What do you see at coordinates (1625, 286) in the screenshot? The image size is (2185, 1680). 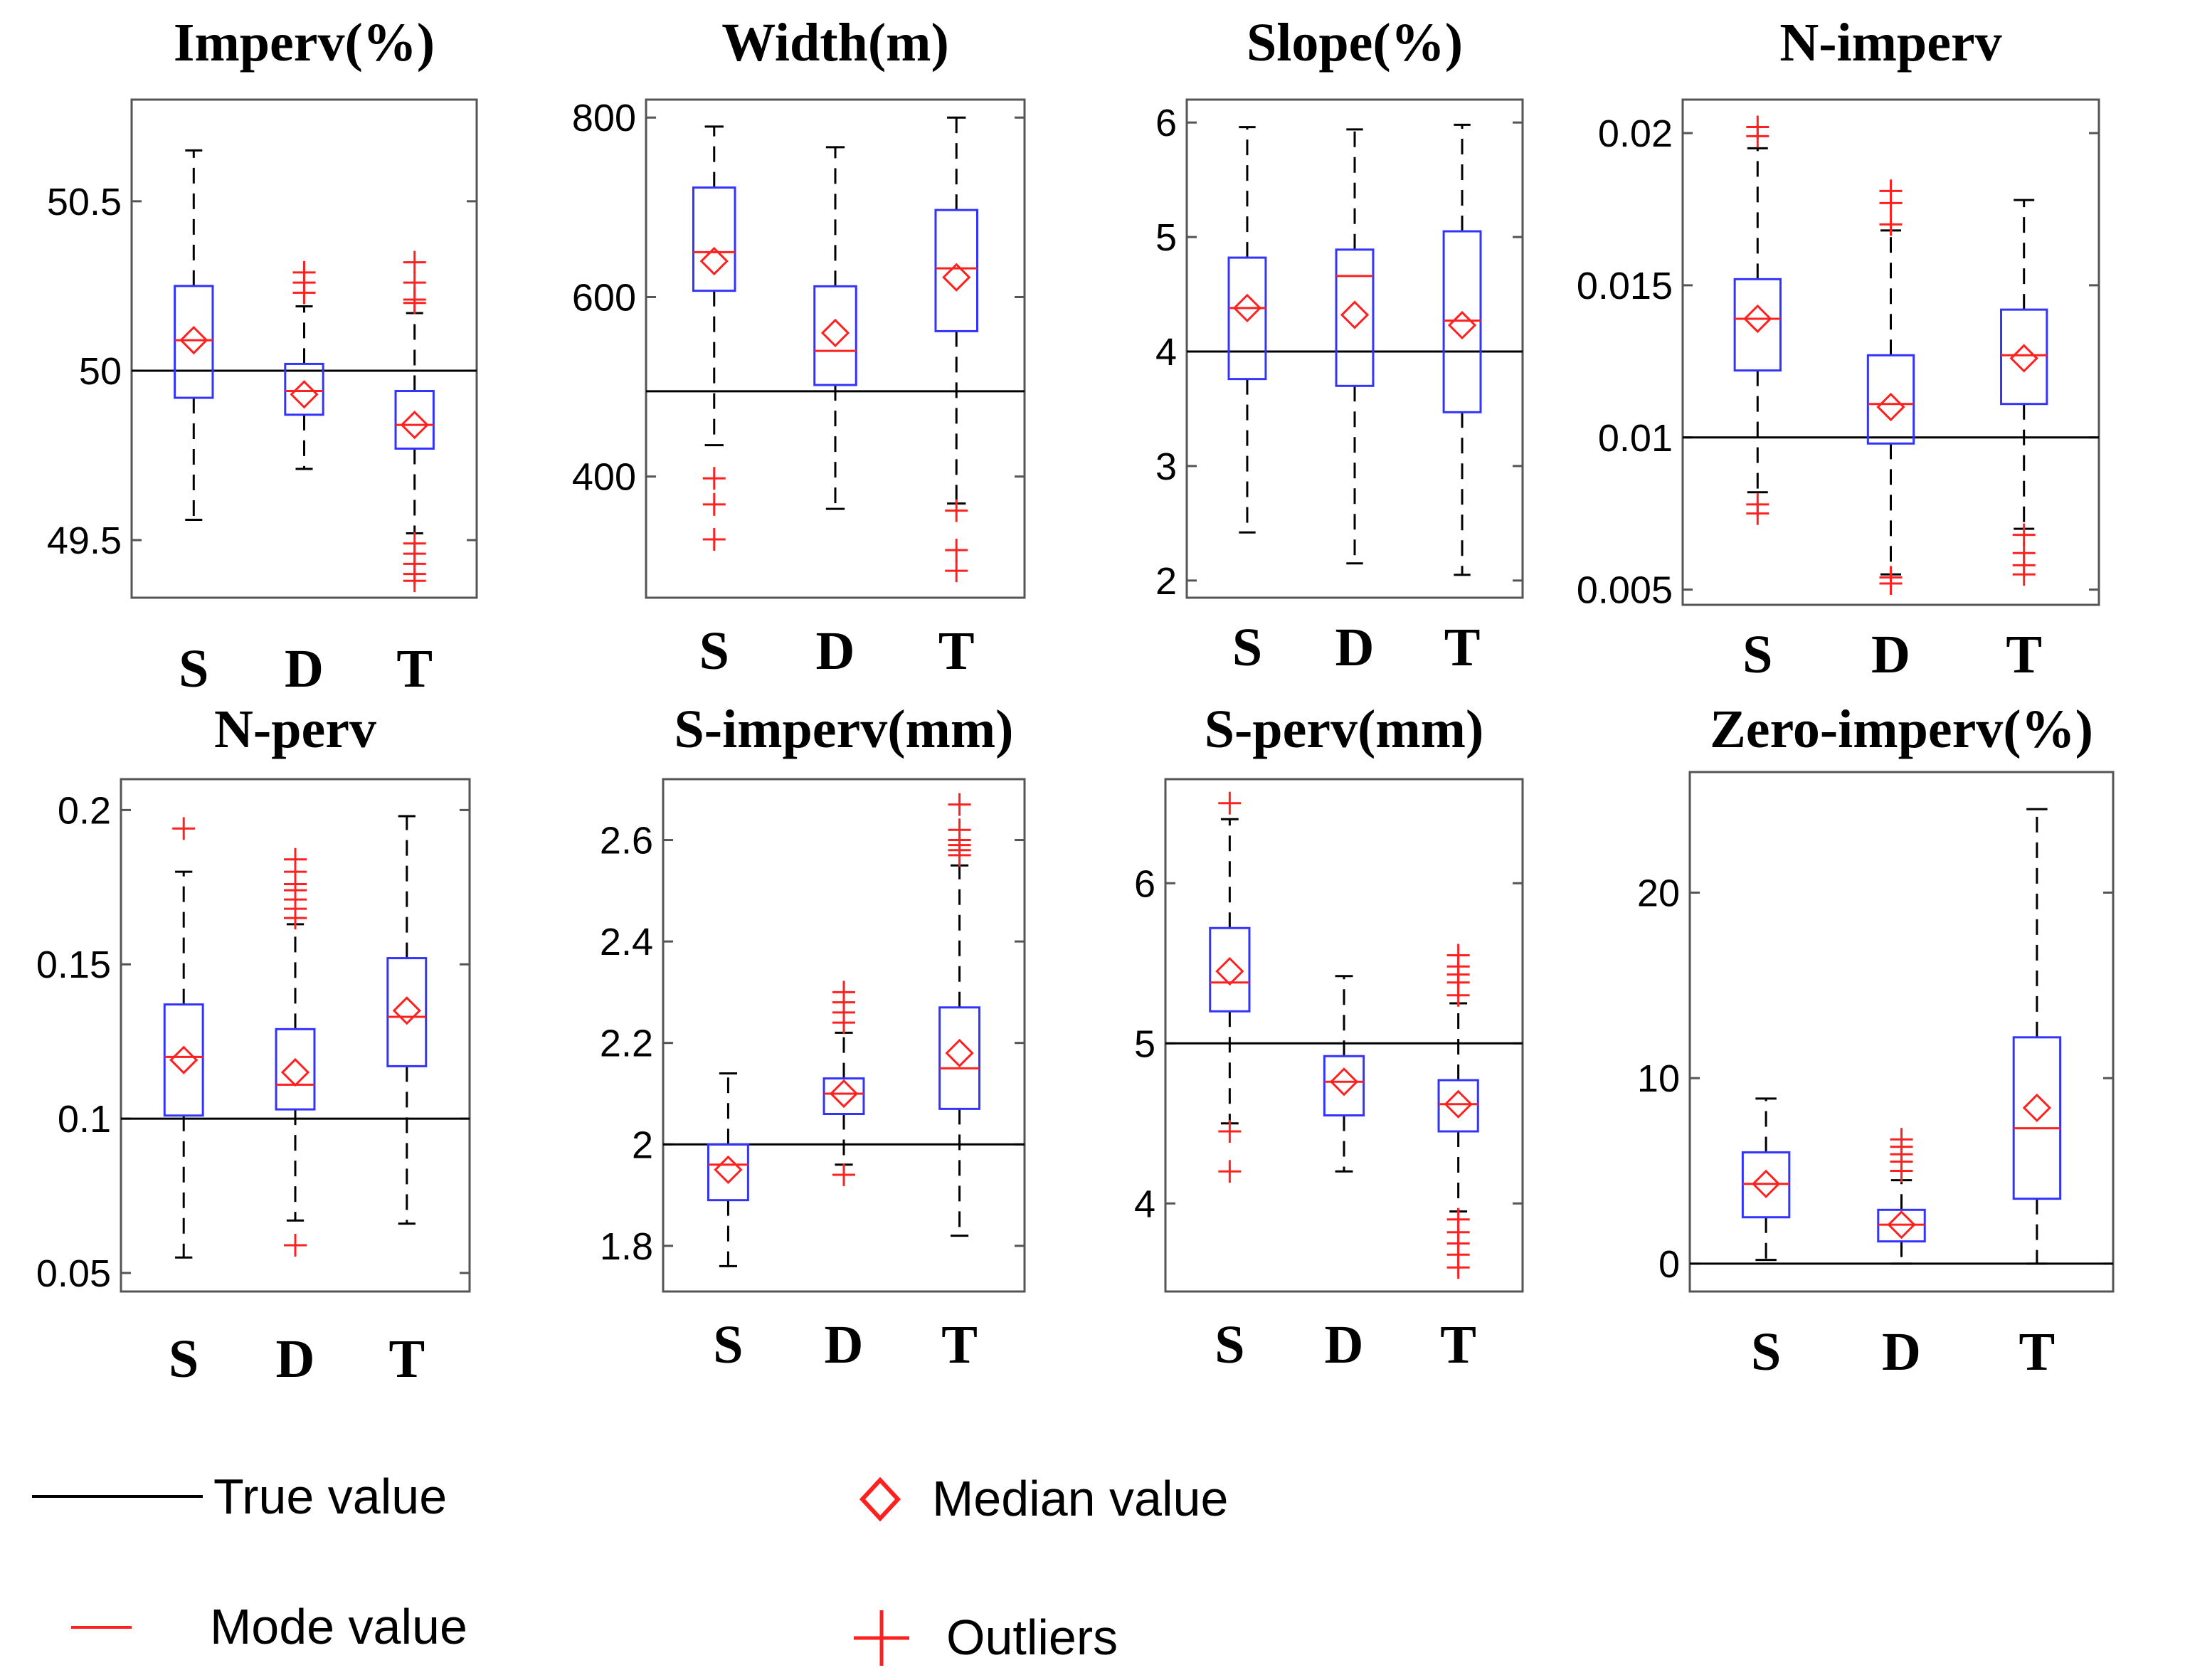 I see `y-tick-label: 0.015` at bounding box center [1625, 286].